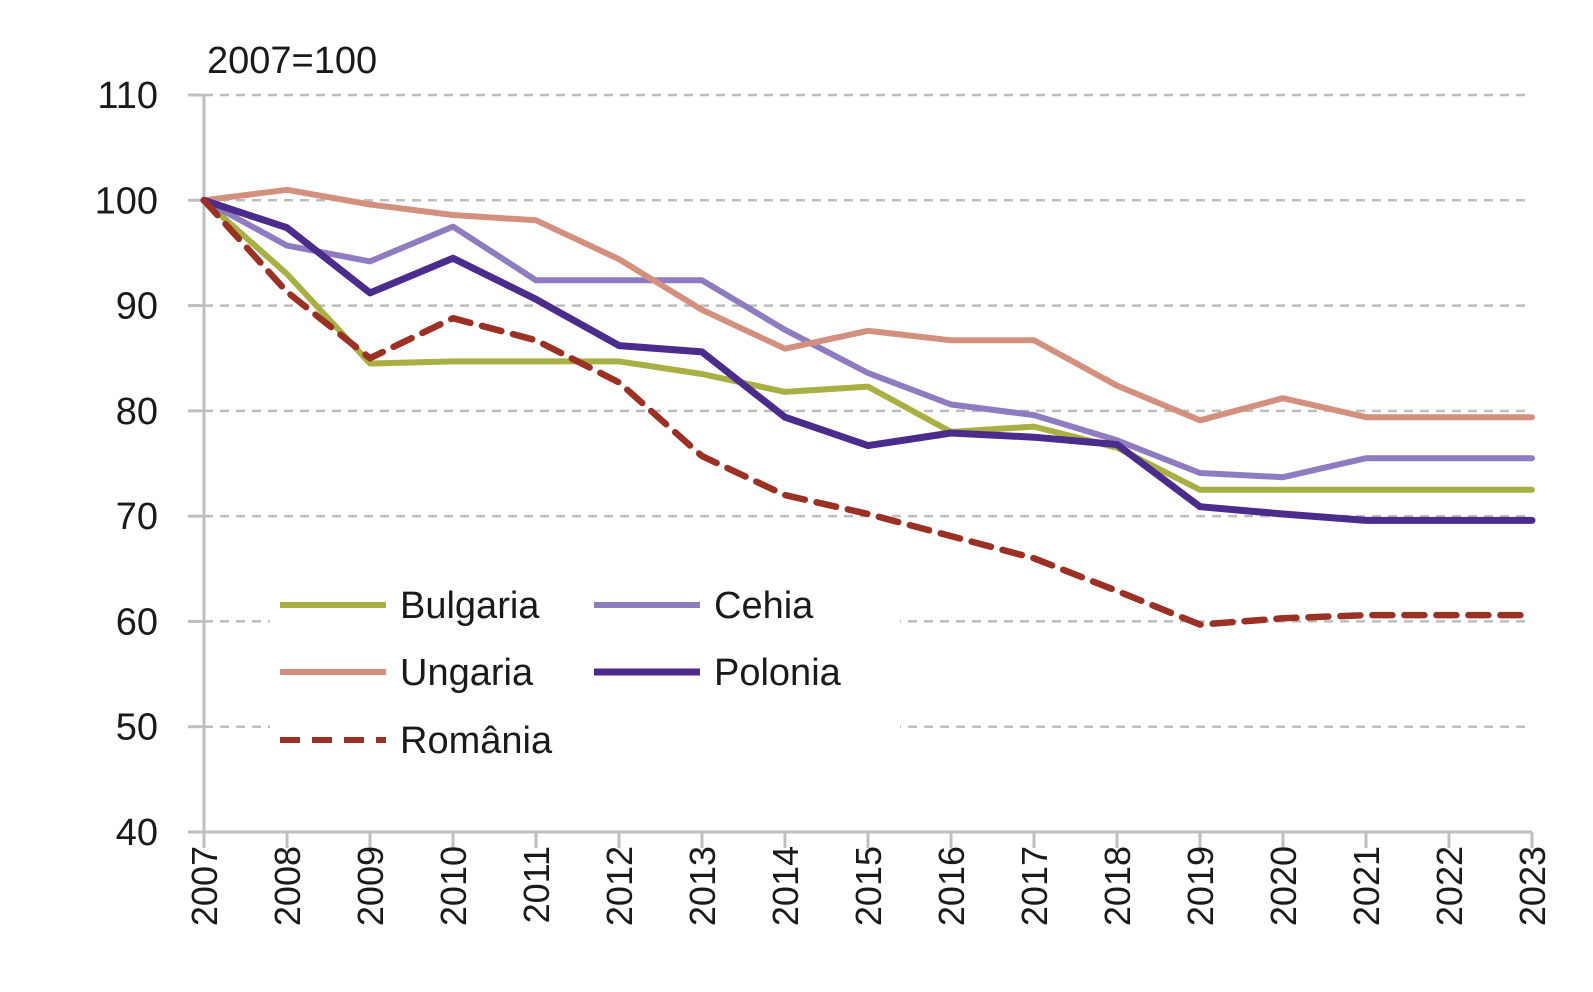  I want to click on x-tick-label: 2014, so click(785, 886).